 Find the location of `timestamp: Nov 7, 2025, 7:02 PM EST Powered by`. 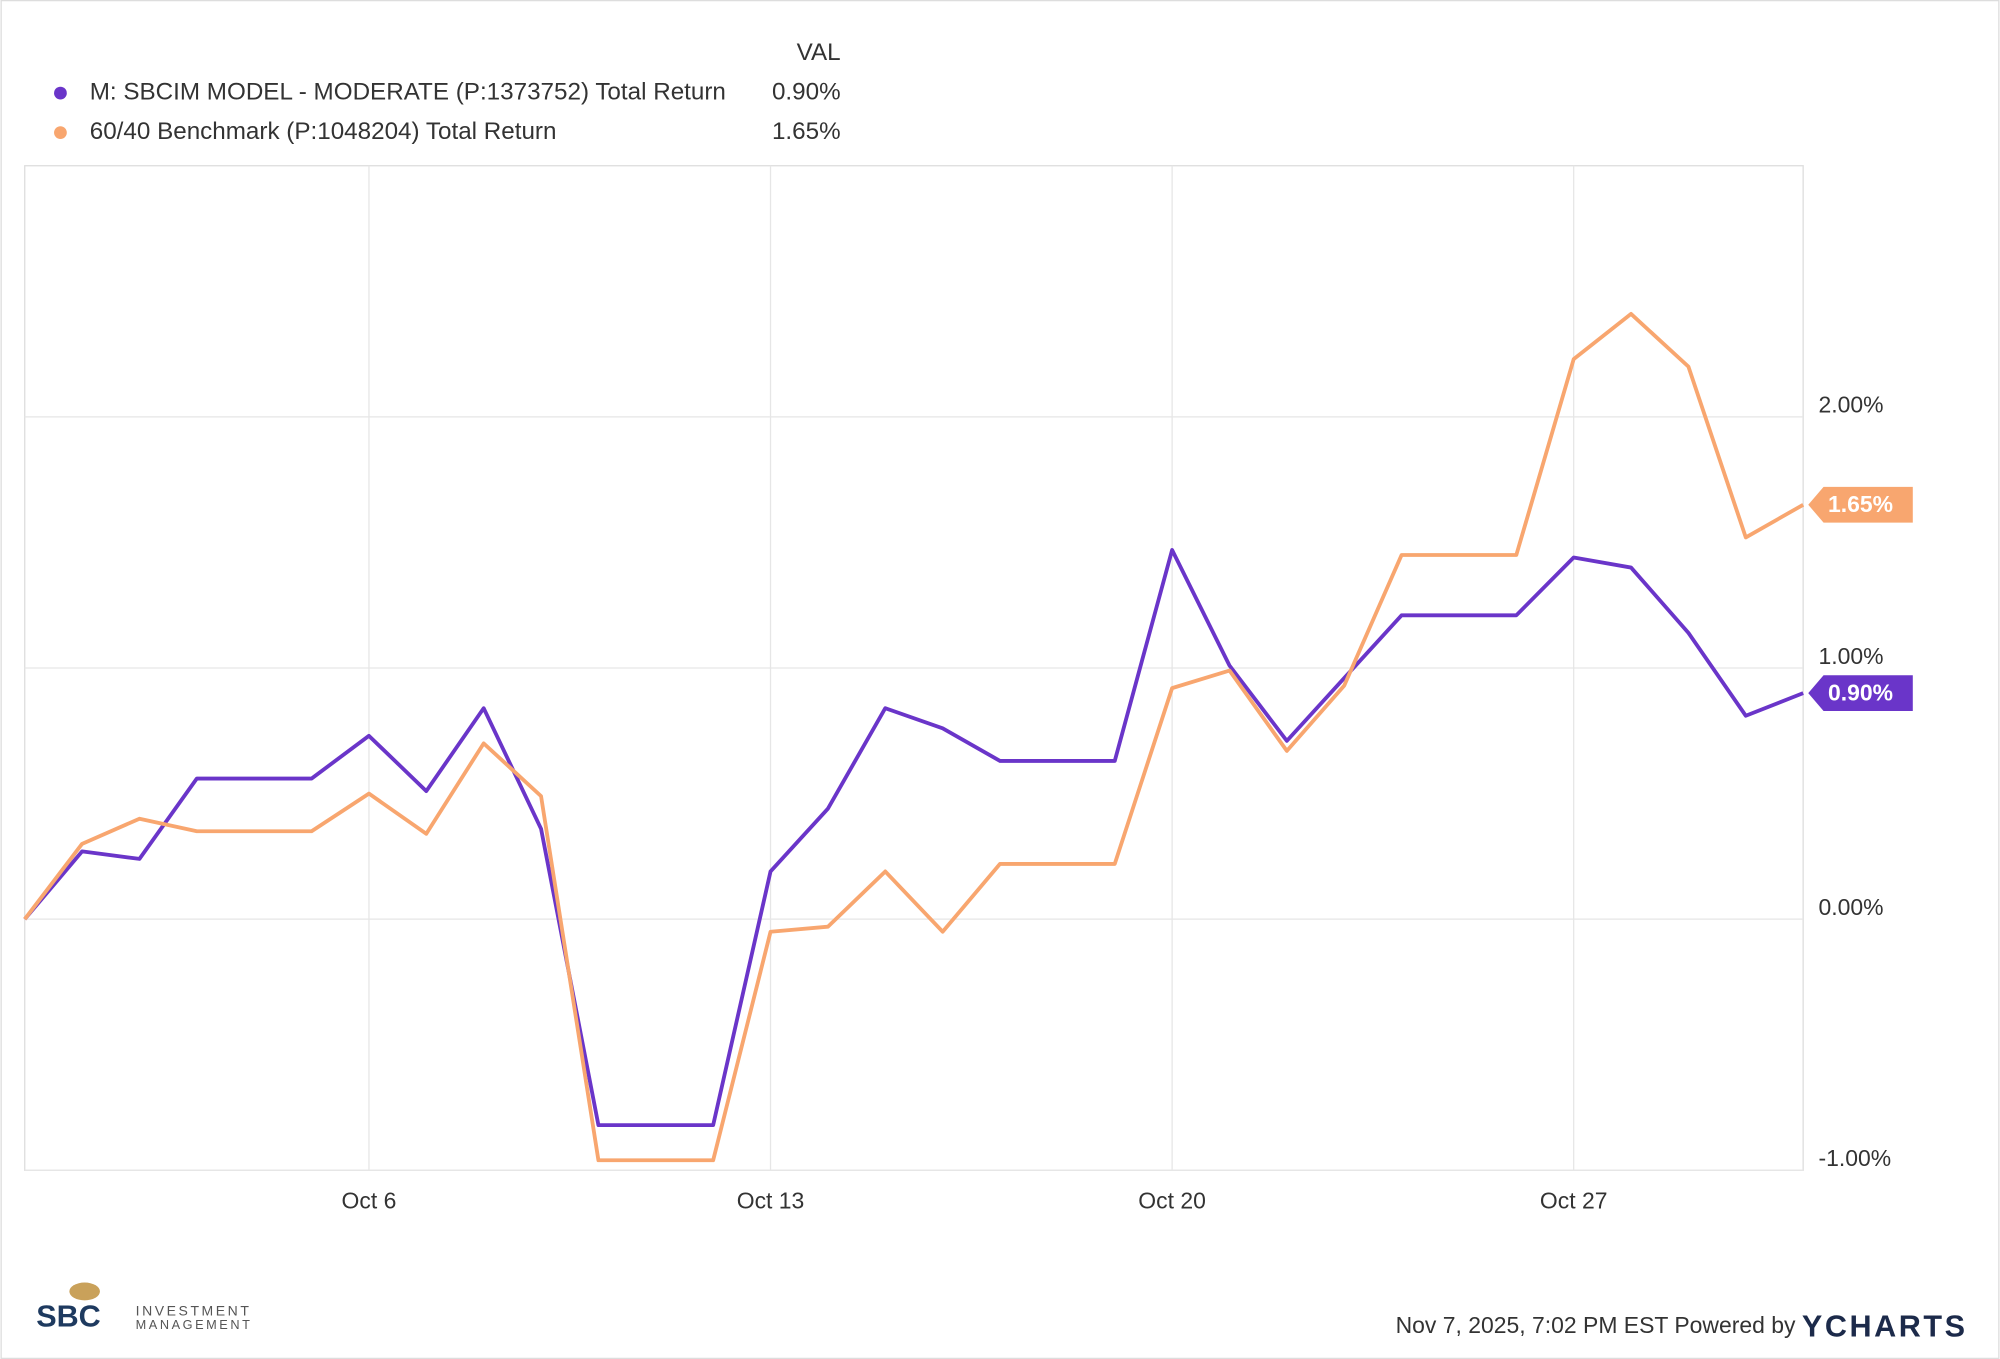

timestamp: Nov 7, 2025, 7:02 PM EST Powered by is located at coordinates (1596, 1325).